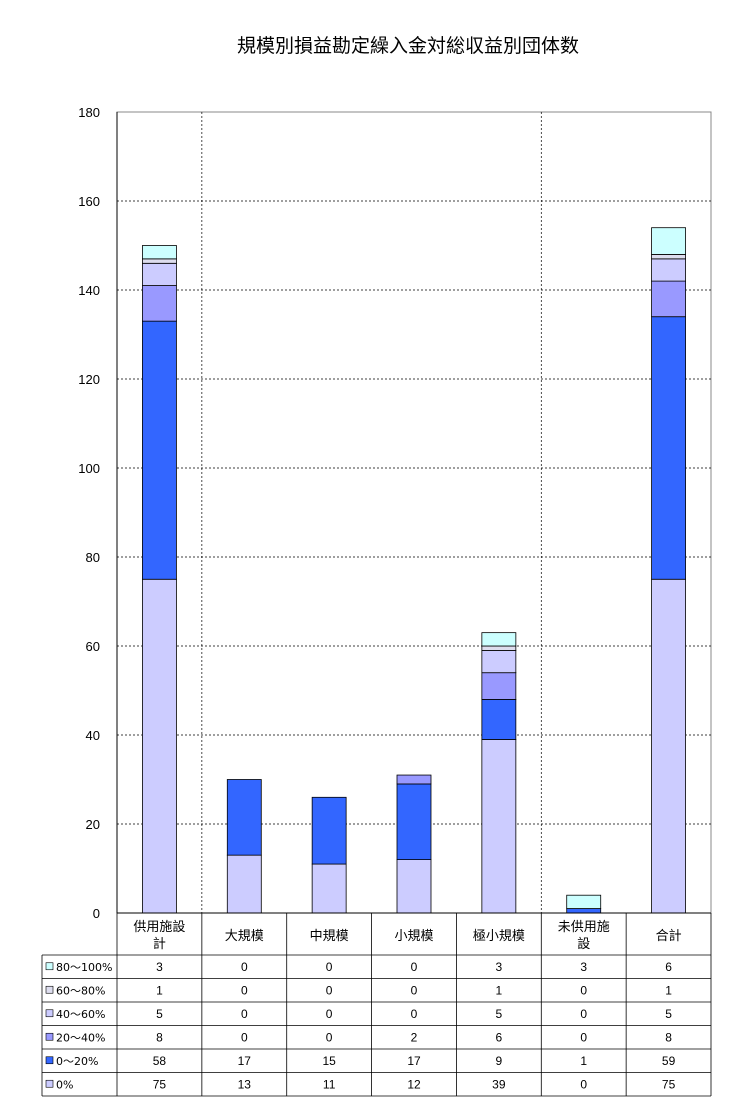 This screenshot has width=750, height=1100. Describe the element at coordinates (499, 1084) in the screenshot. I see `table-cell-value: 39` at that location.